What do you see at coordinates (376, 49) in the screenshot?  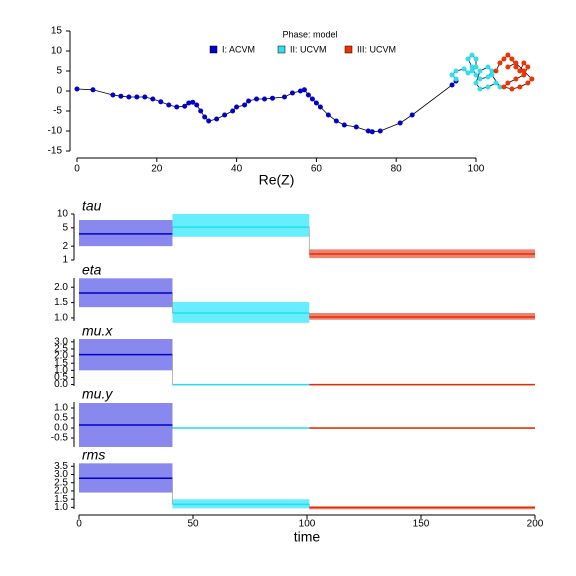 I see `legend-label: III: UCVM` at bounding box center [376, 49].